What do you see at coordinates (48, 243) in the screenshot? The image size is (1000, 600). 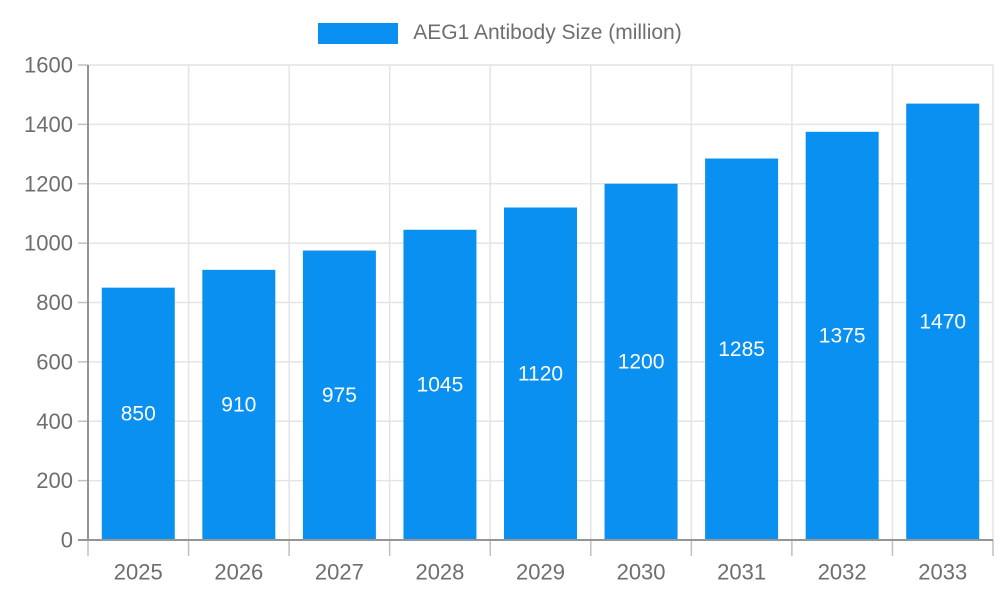 I see `y-tick-label: 1000` at bounding box center [48, 243].